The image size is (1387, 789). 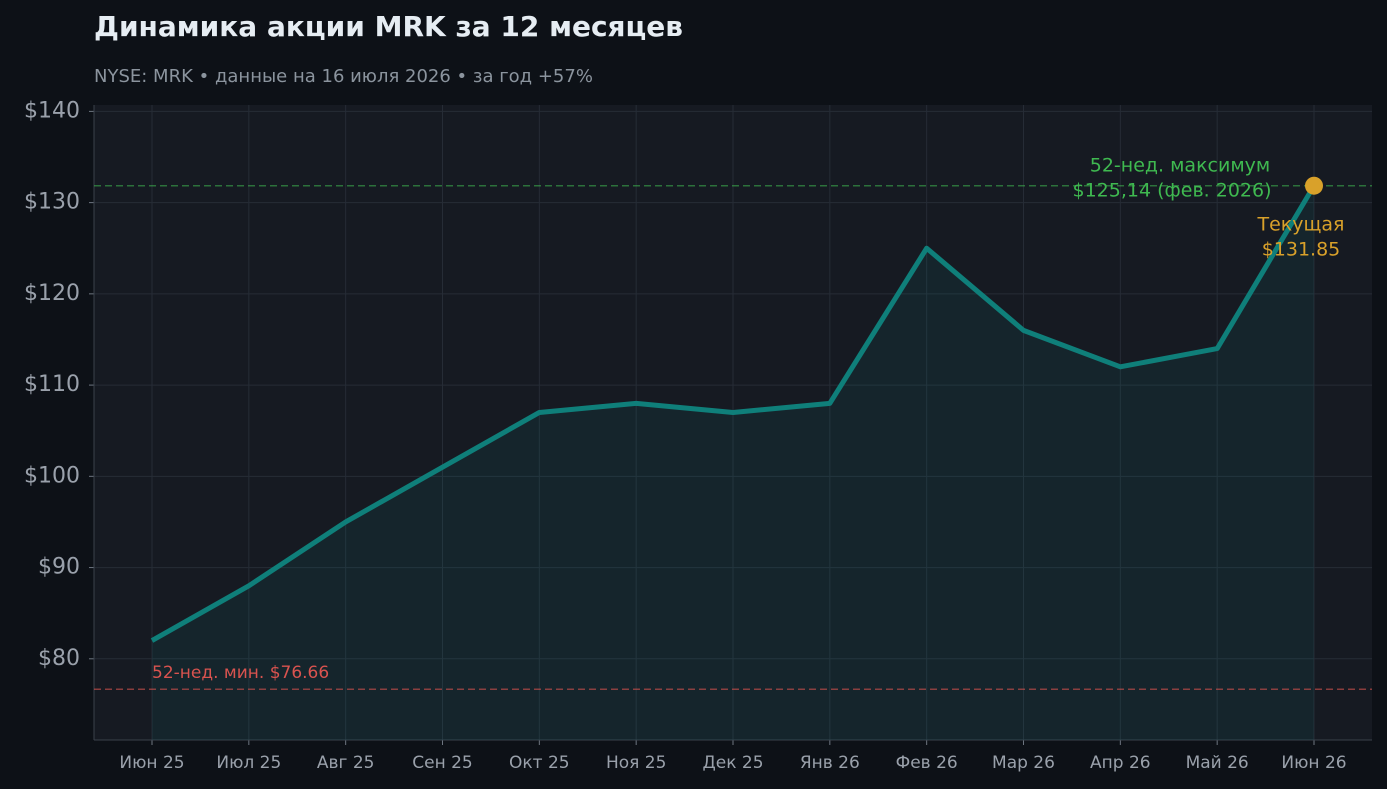 I want to click on x-tick-label: Июл 25, so click(x=248, y=763).